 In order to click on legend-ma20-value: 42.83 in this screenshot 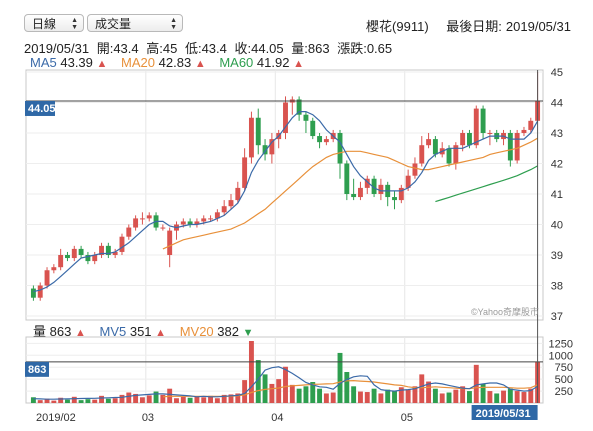, I will do `click(175, 62)`.